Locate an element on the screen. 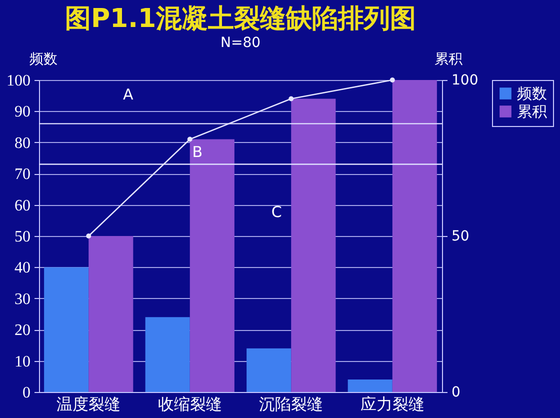  y-tick-label: 90 is located at coordinates (22, 112).